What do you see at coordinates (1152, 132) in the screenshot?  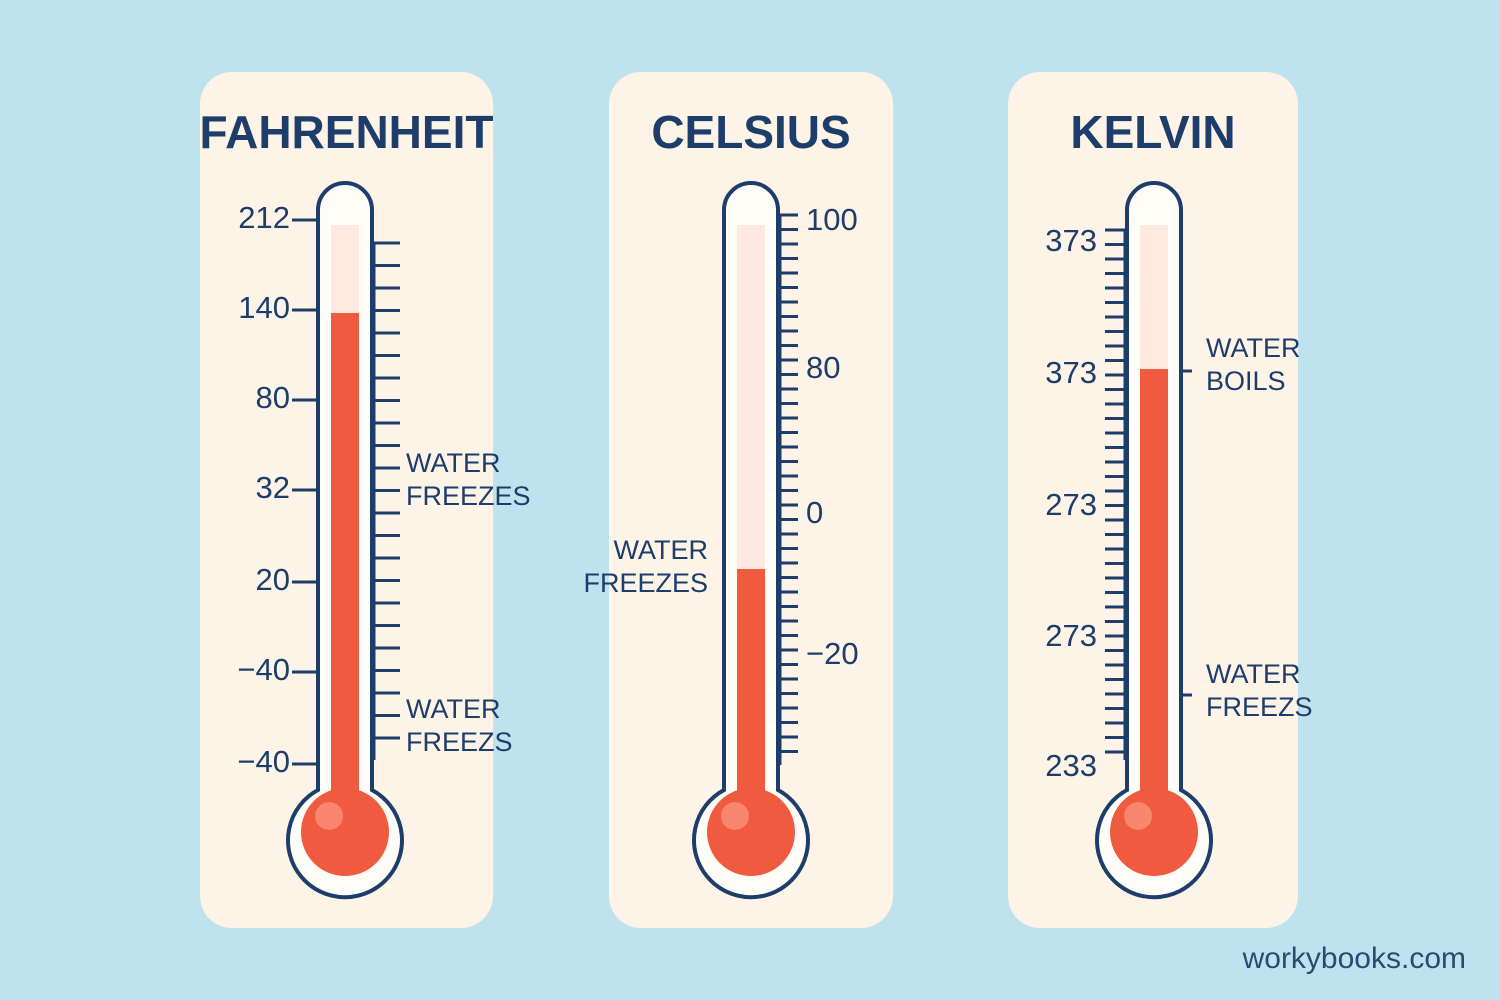 I see `panel-title: KELVIN` at bounding box center [1152, 132].